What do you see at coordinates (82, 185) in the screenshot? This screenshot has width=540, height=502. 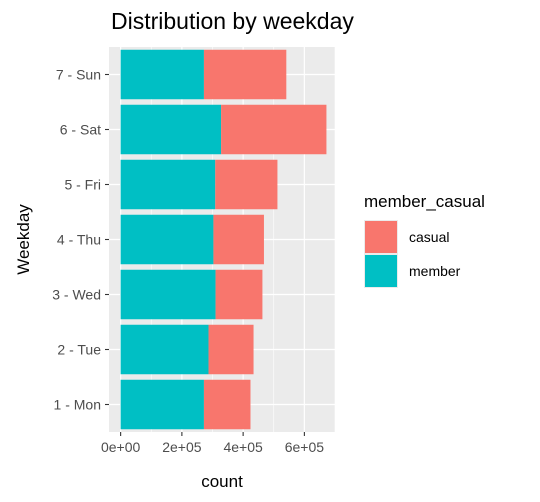 I see `y-tick-label: 5 - Fri` at bounding box center [82, 185].